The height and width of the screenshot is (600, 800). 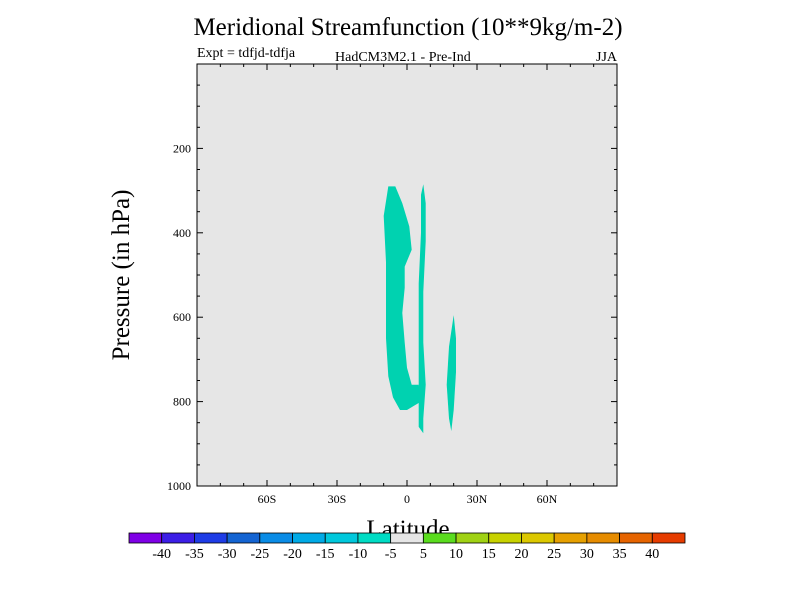 I want to click on x-tick-label: 60N, so click(x=547, y=499).